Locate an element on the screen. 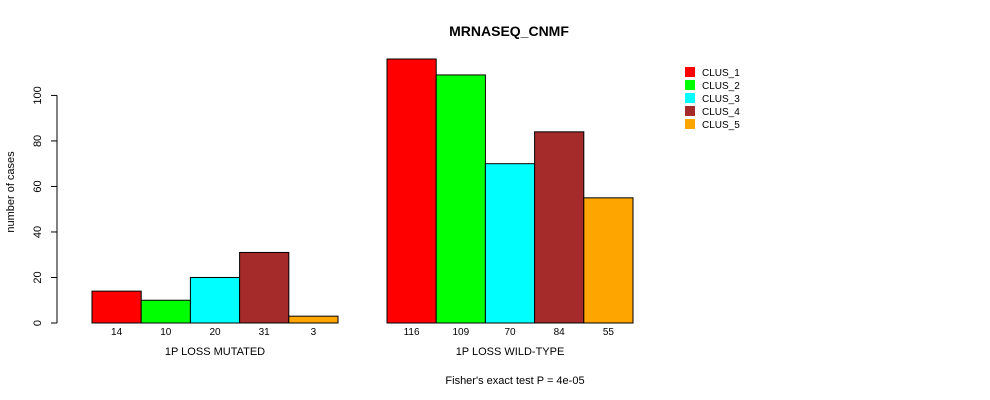 The height and width of the screenshot is (400, 990). value-label: 14 is located at coordinates (117, 332).